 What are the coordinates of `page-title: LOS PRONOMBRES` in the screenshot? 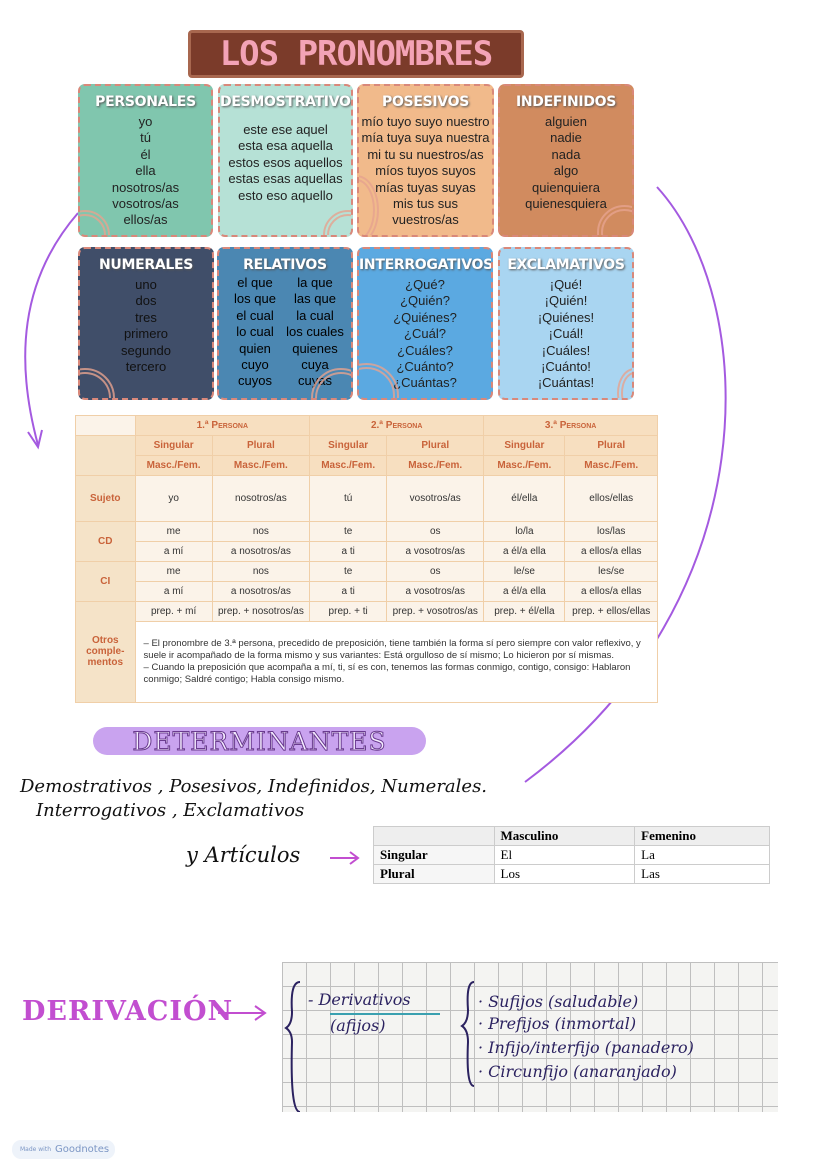 It's located at (356, 54).